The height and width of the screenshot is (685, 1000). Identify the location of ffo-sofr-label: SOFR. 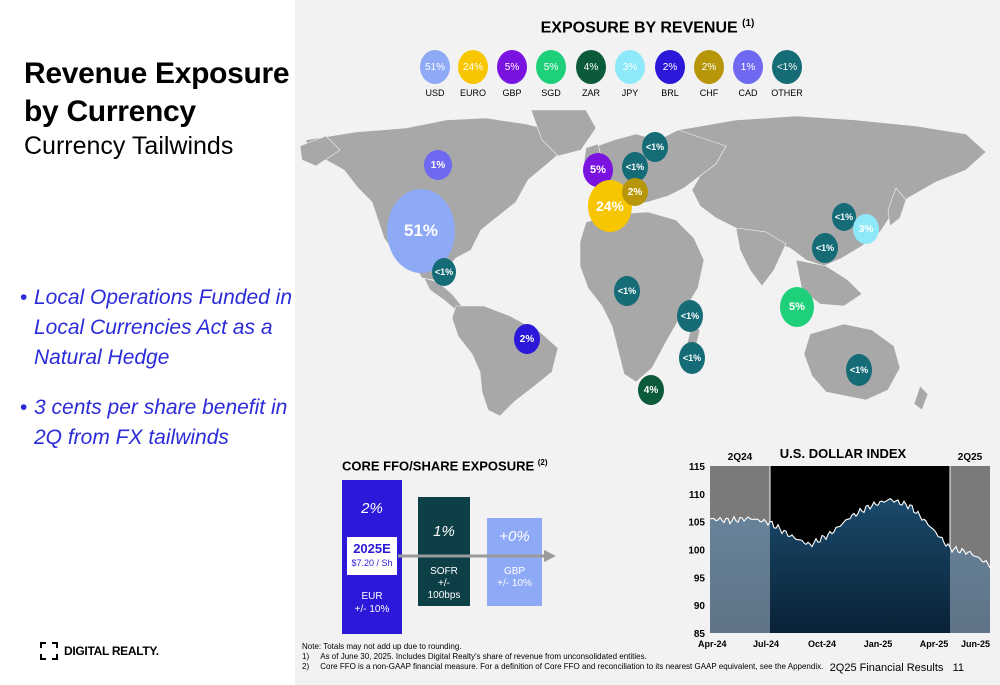
(444, 571).